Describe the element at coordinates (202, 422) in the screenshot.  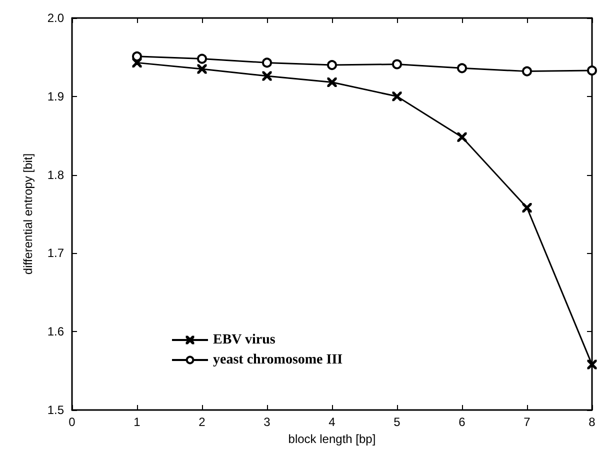
I see `x-tick-label: 2` at that location.